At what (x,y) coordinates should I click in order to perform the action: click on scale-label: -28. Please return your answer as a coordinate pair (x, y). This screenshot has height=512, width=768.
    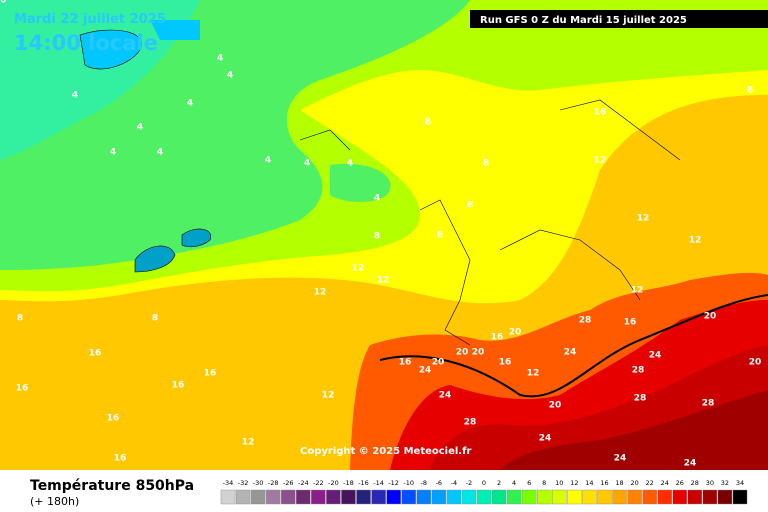
    Looking at the image, I should click on (273, 483).